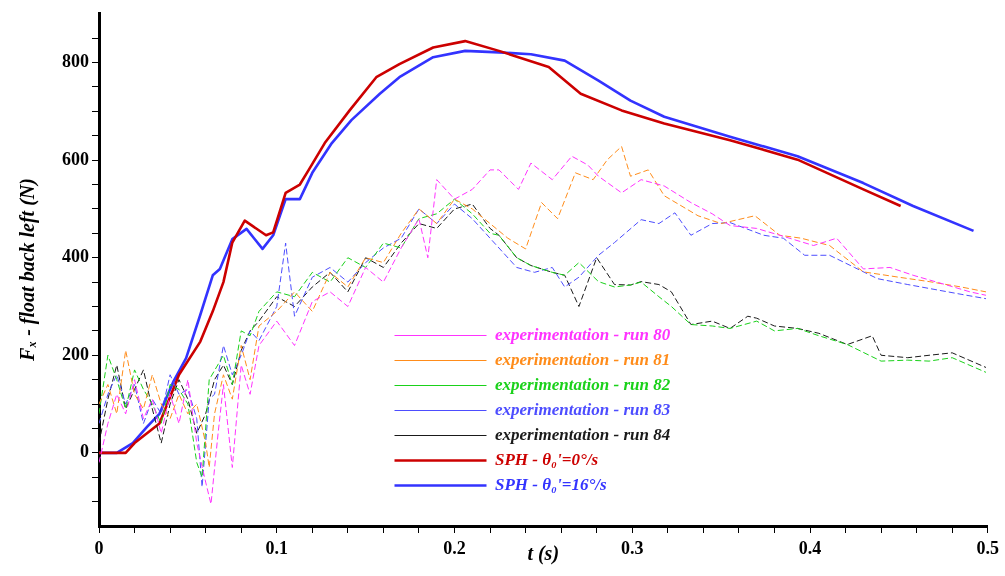 The image size is (1005, 576). I want to click on text: experimentation - run 83, so click(583, 409).